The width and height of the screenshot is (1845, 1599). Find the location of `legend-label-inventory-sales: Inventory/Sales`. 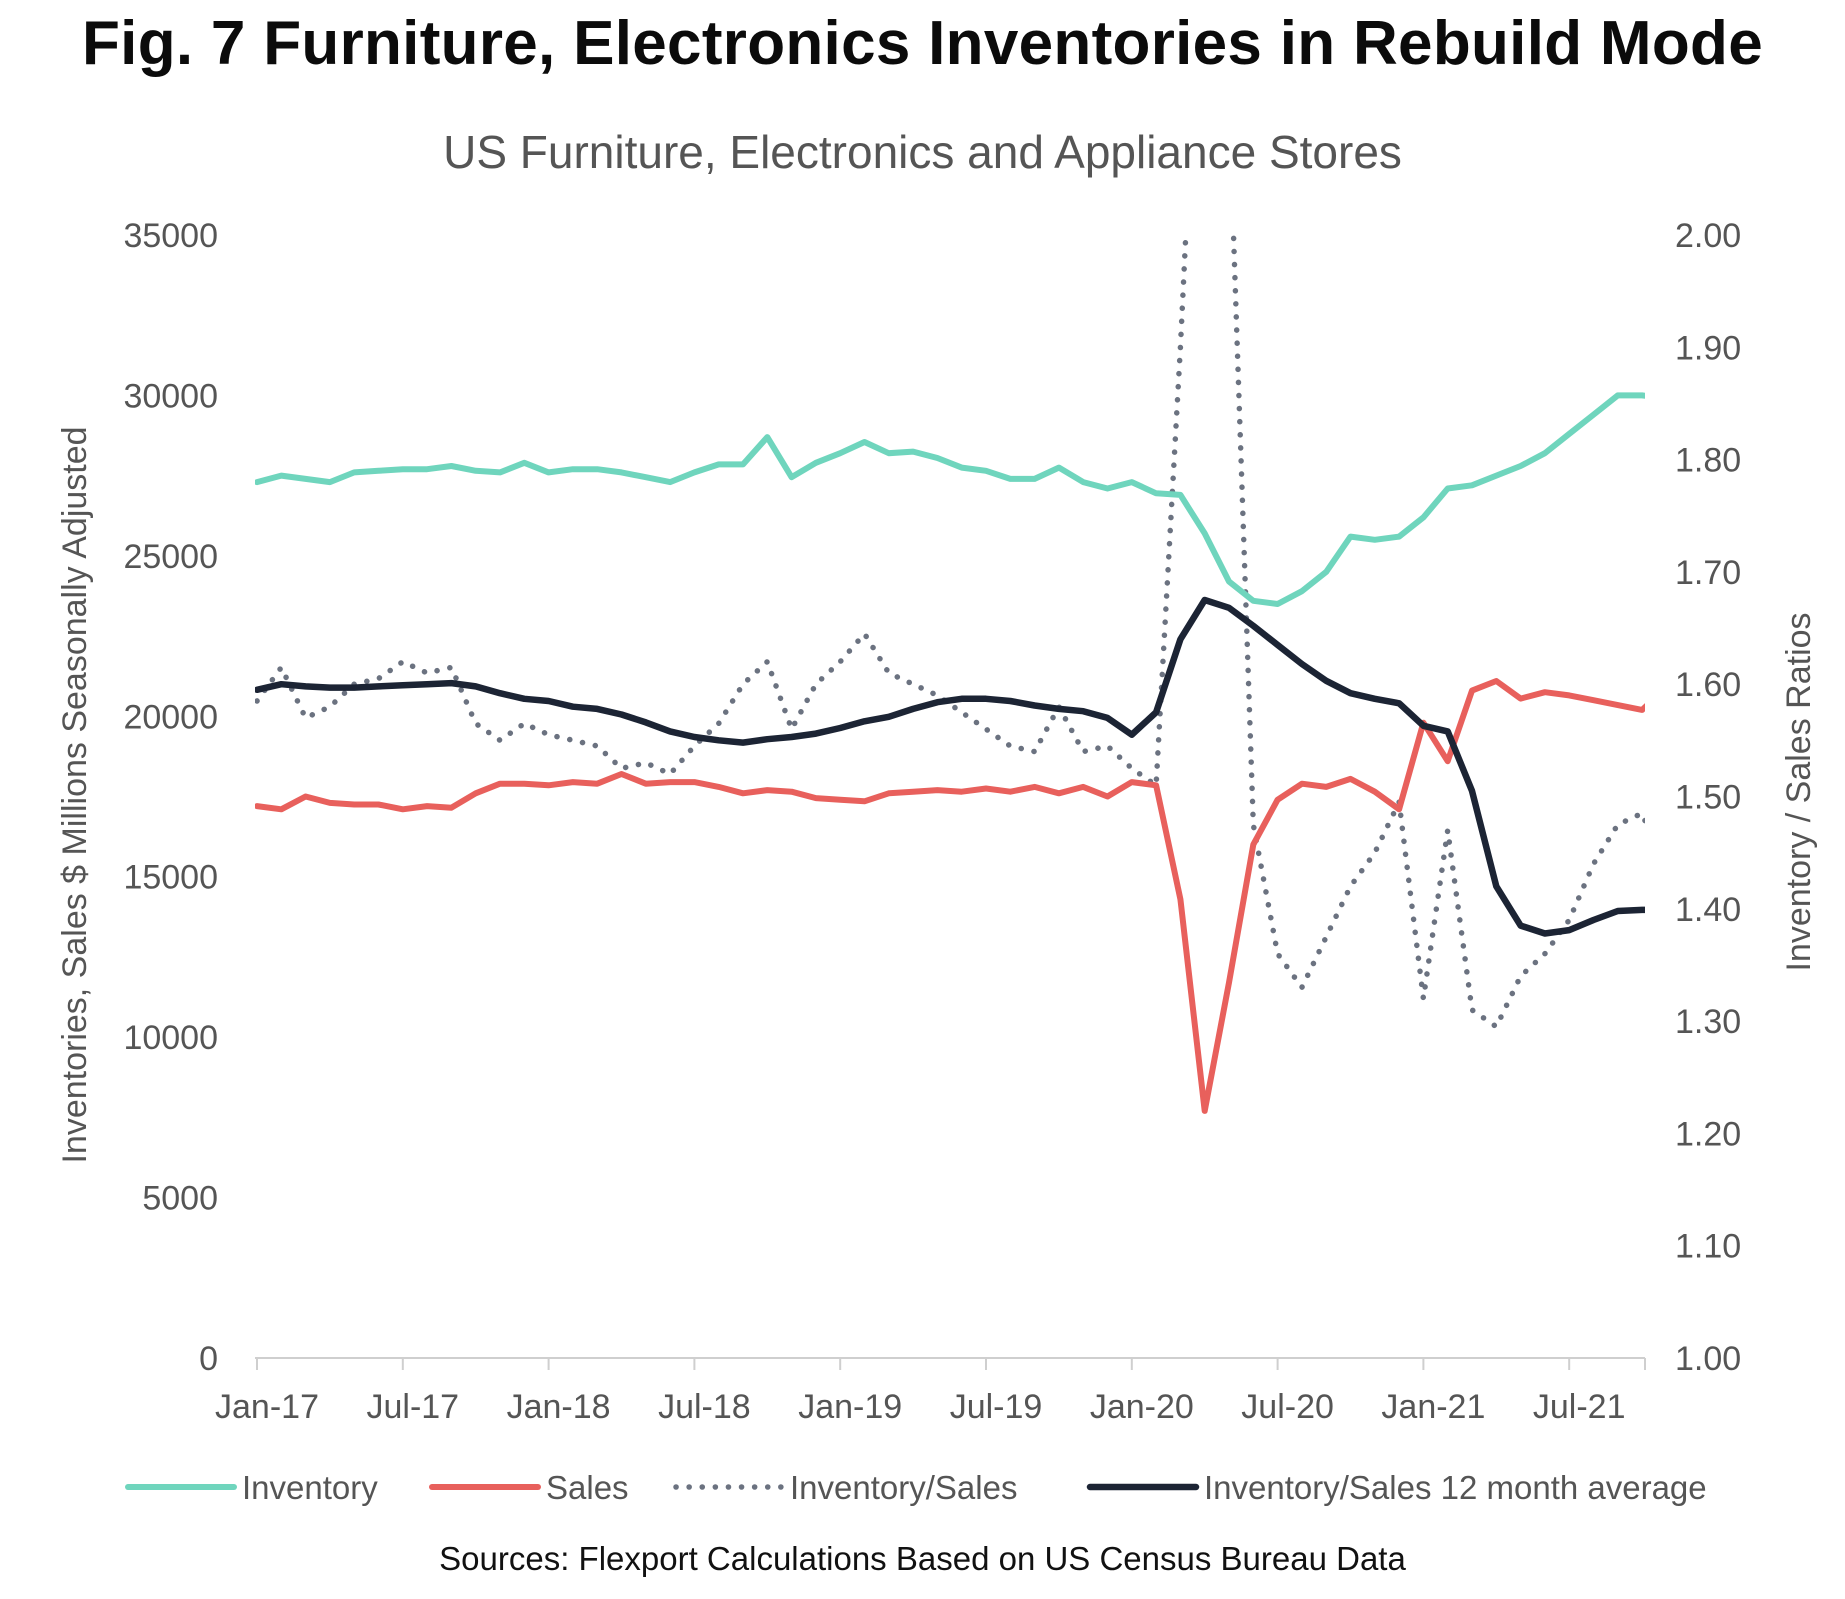

legend-label-inventory-sales: Inventory/Sales is located at coordinates (903, 1487).